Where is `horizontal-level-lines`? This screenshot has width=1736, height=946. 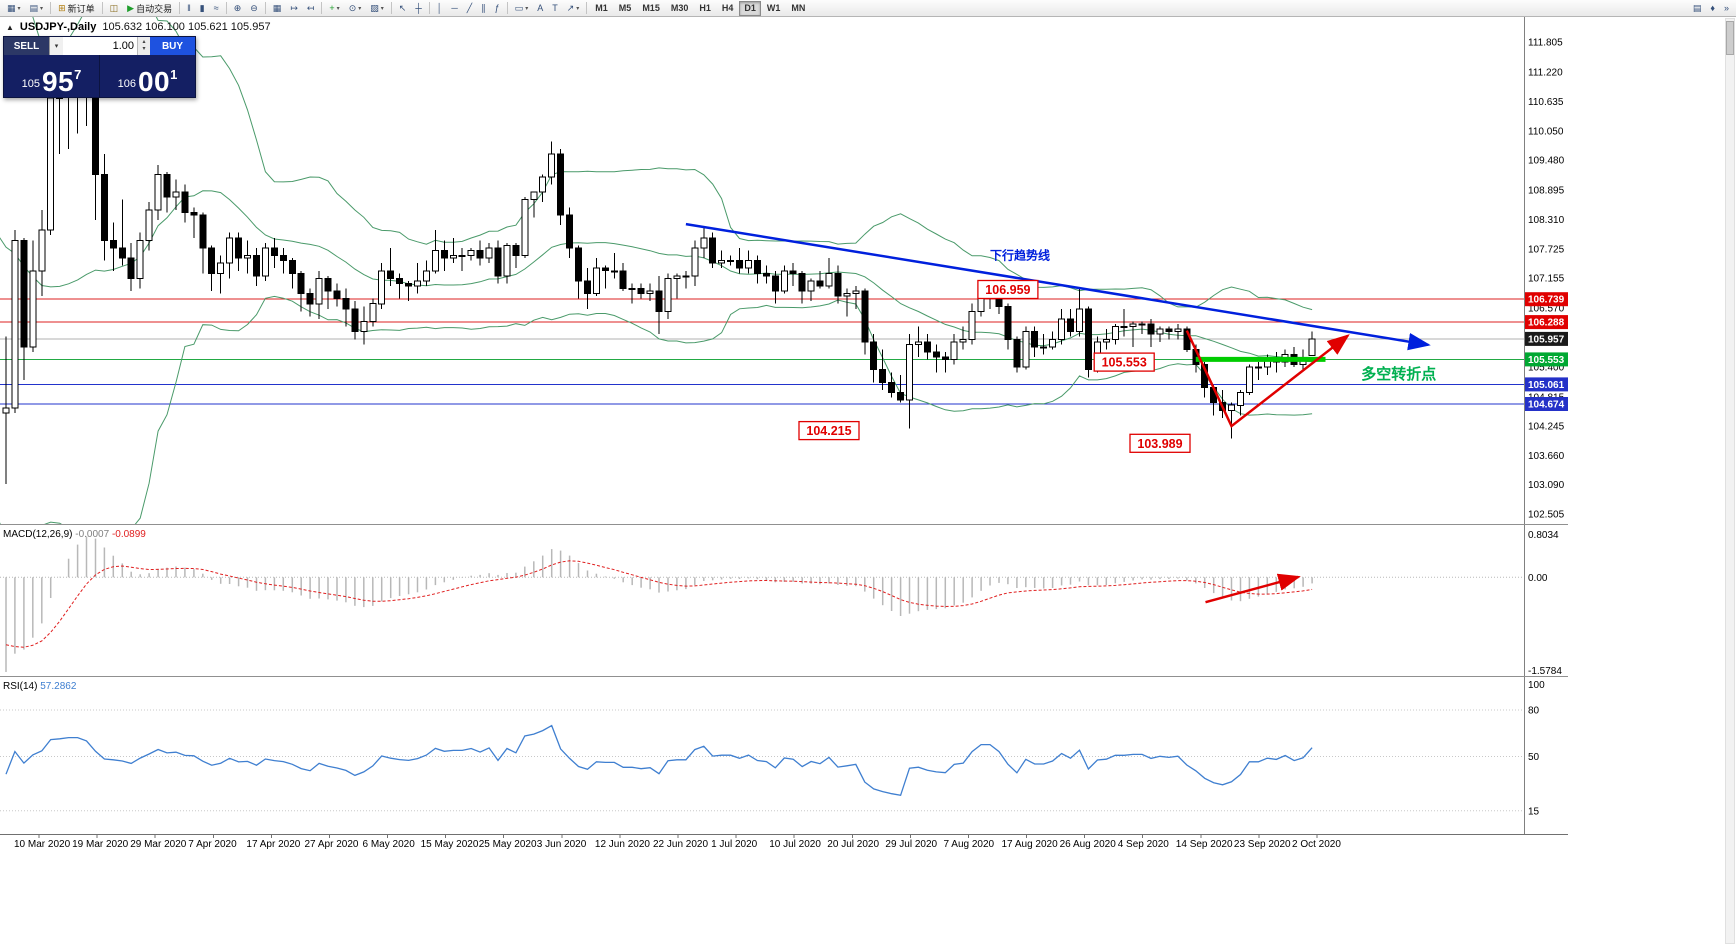
horizontal-level-lines is located at coordinates (762, 351).